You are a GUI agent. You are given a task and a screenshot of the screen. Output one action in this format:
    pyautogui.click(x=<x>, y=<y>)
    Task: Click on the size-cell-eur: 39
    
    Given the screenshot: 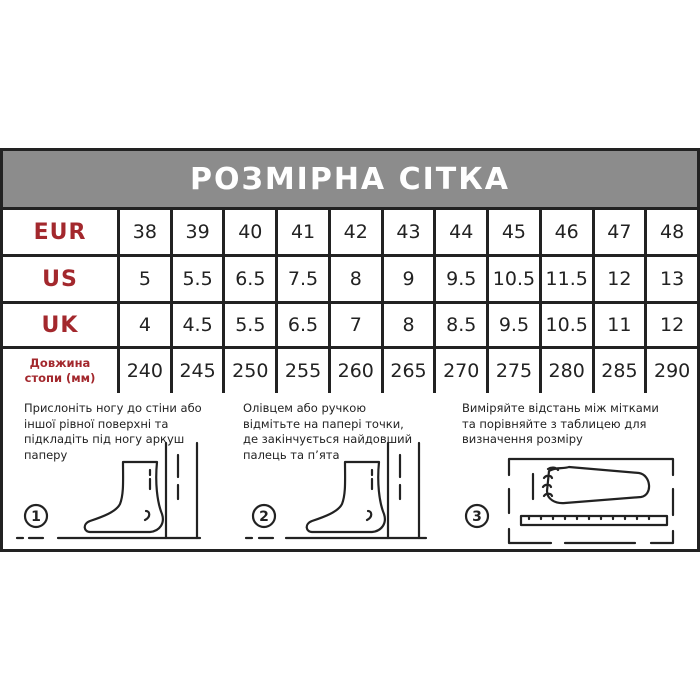 What is the action you would take?
    pyautogui.click(x=197, y=232)
    